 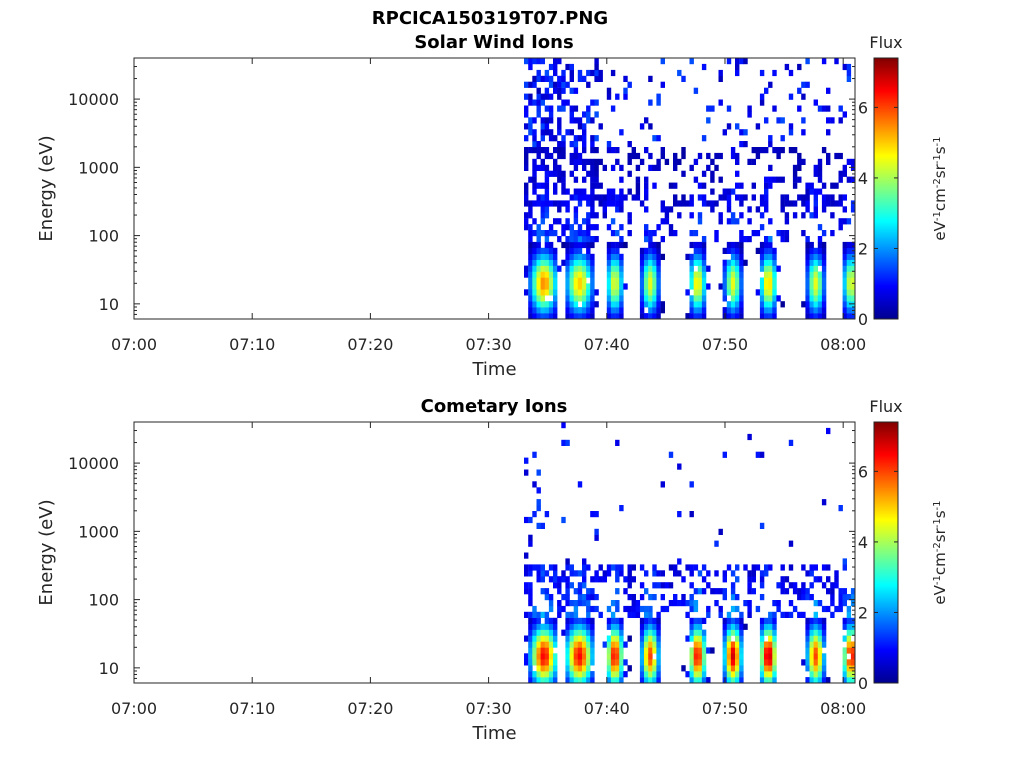 I want to click on x-tick-label: 07:40, so click(x=607, y=708).